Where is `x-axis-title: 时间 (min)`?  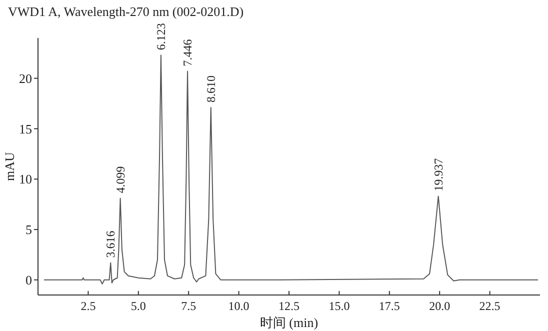 x-axis-title: 时间 (min) is located at coordinates (289, 322).